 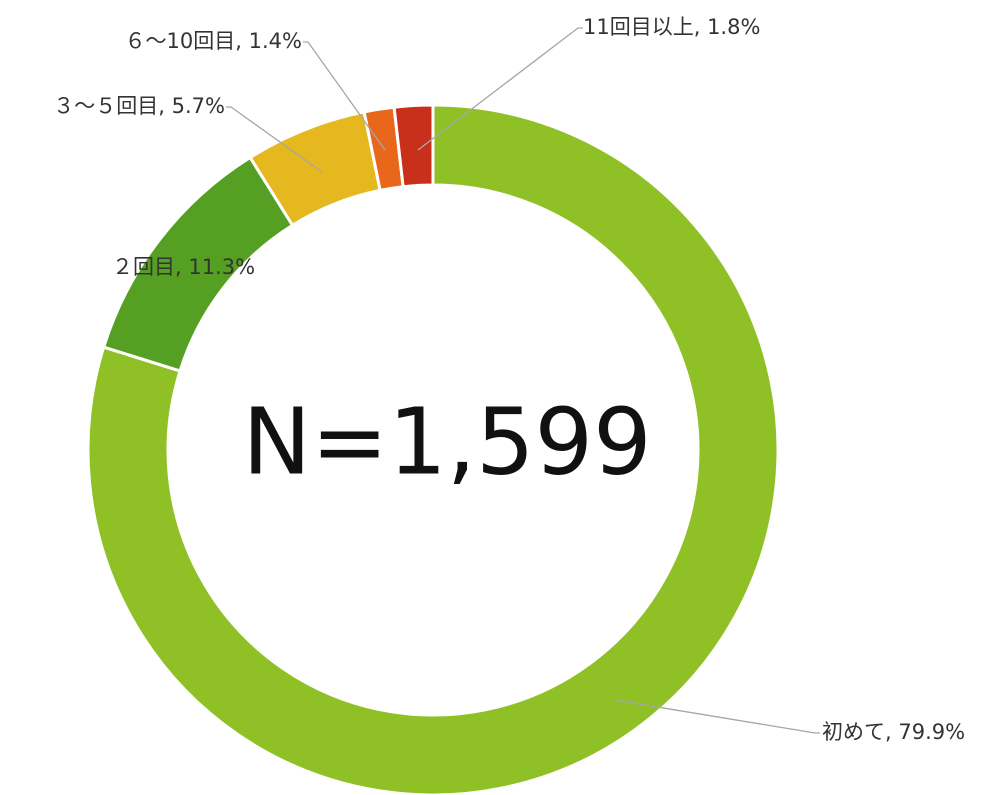 What do you see at coordinates (139, 106) in the screenshot?
I see `data-label: ３～５回目, 5.7%` at bounding box center [139, 106].